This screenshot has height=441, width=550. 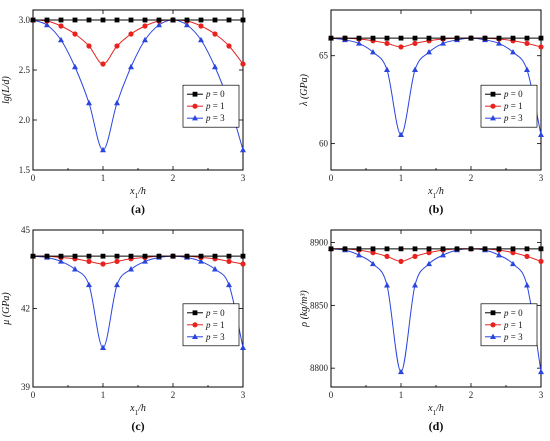 I want to click on y-tick-label: 8900, so click(x=319, y=243).